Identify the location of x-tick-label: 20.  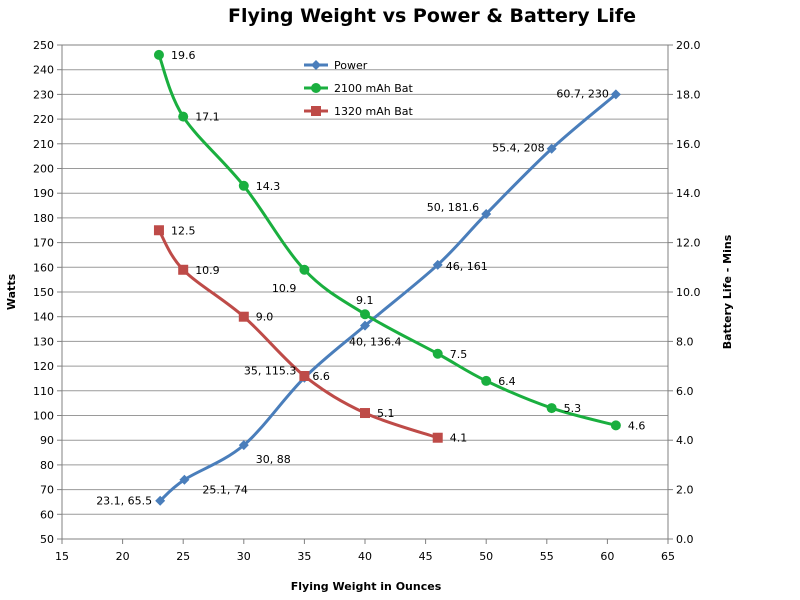
(123, 556).